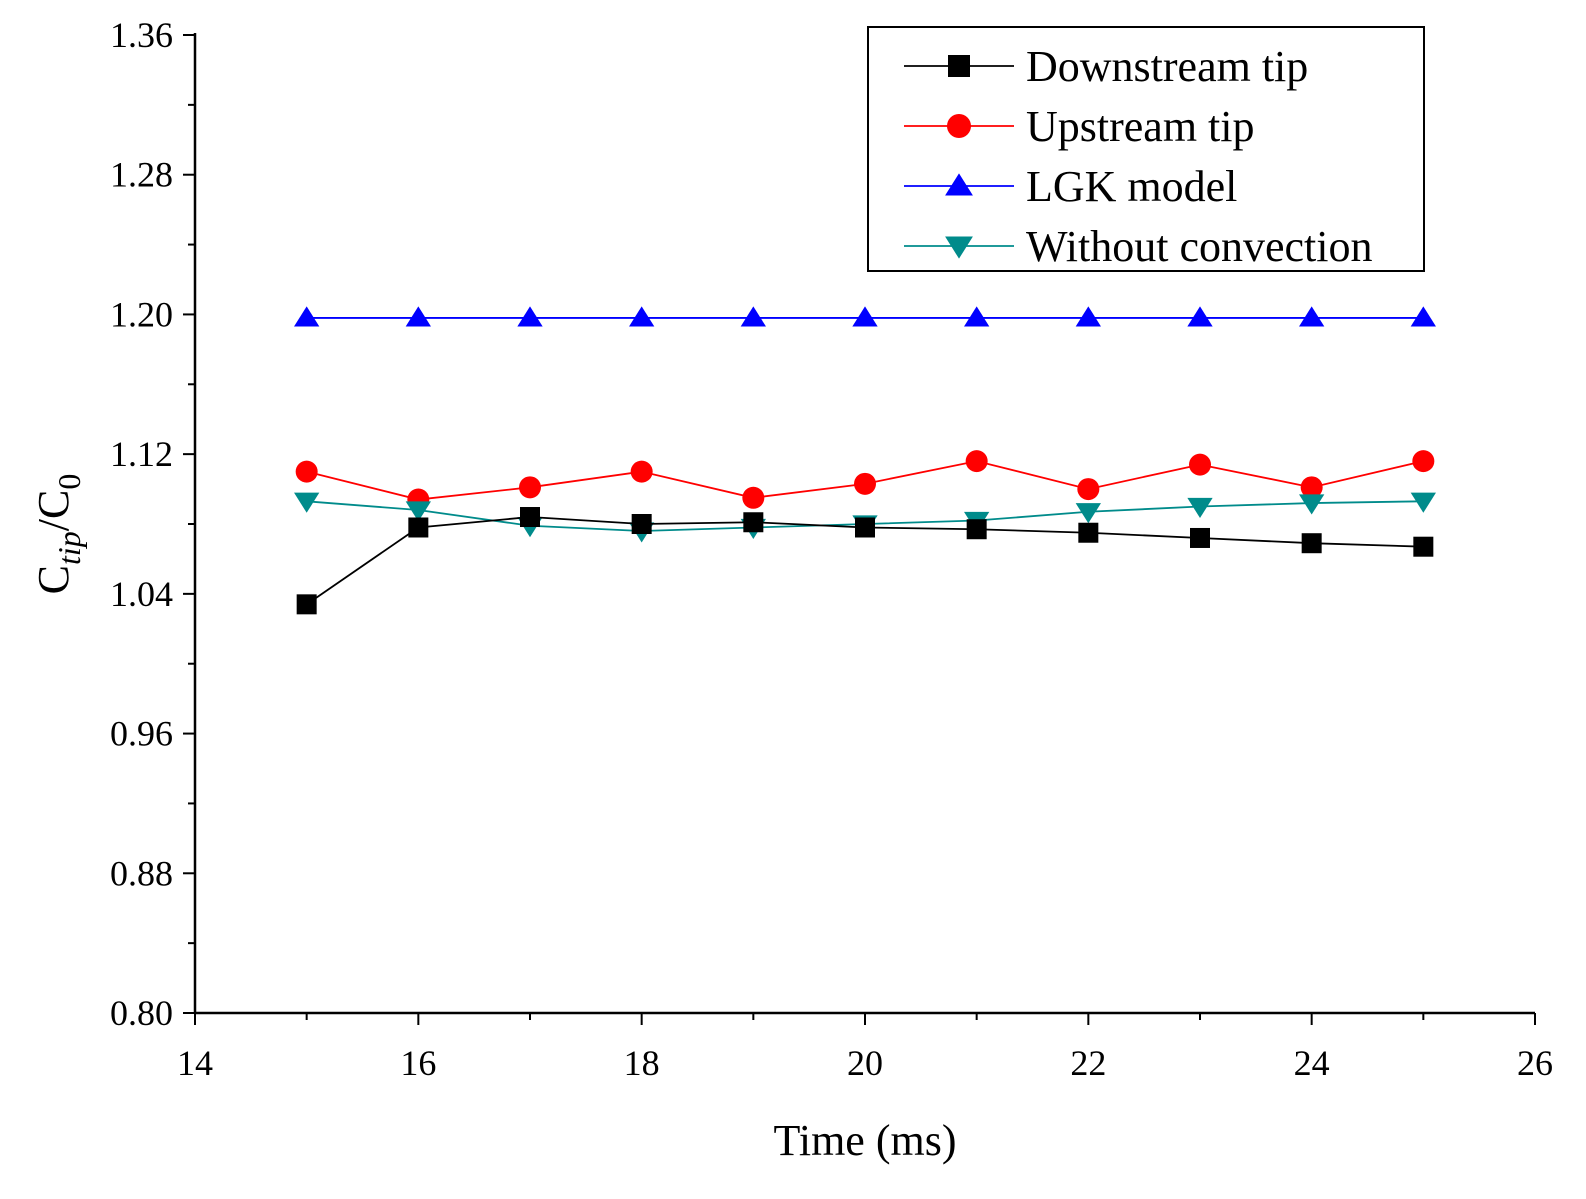  I want to click on y-tick-label: 0.80, so click(141, 1013).